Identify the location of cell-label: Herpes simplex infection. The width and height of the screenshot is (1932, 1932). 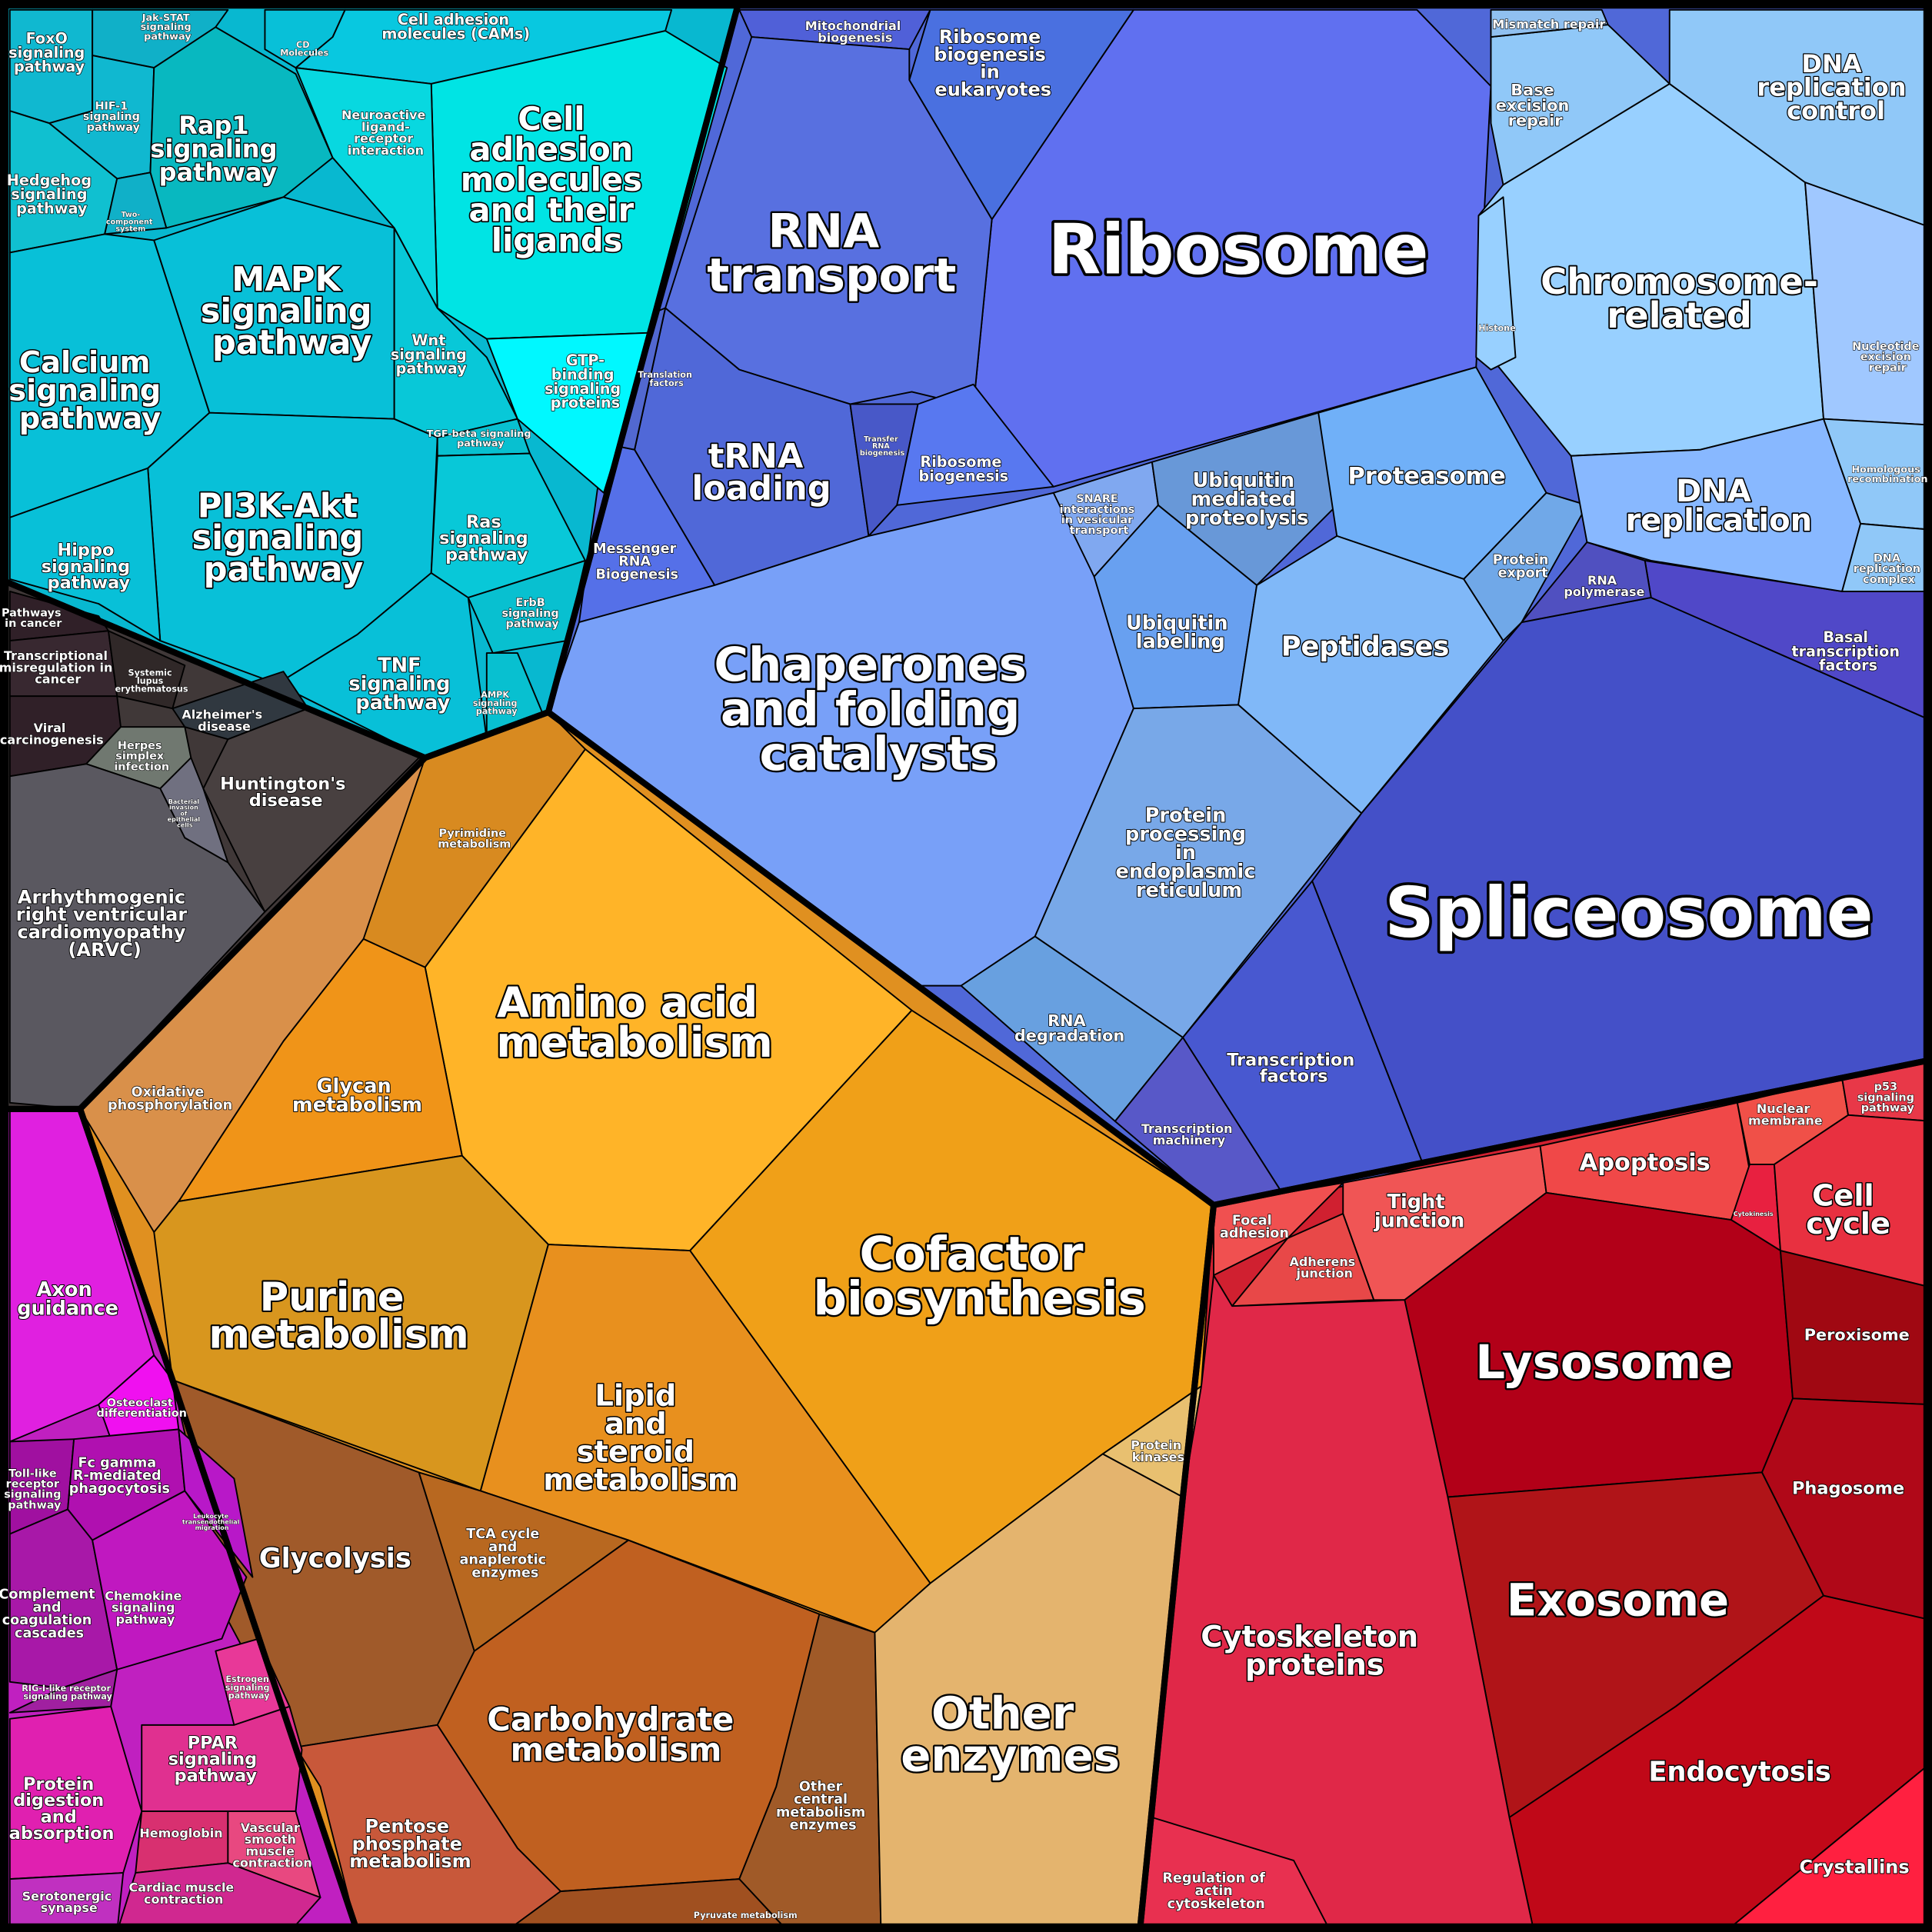
(141, 756).